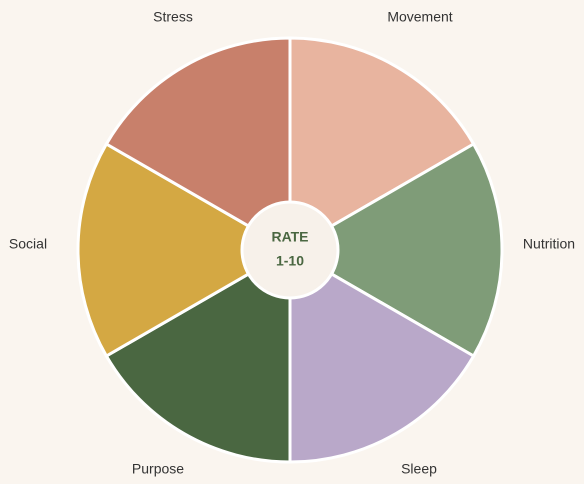 This screenshot has height=484, width=584. I want to click on center-text: RATE, so click(289, 237).